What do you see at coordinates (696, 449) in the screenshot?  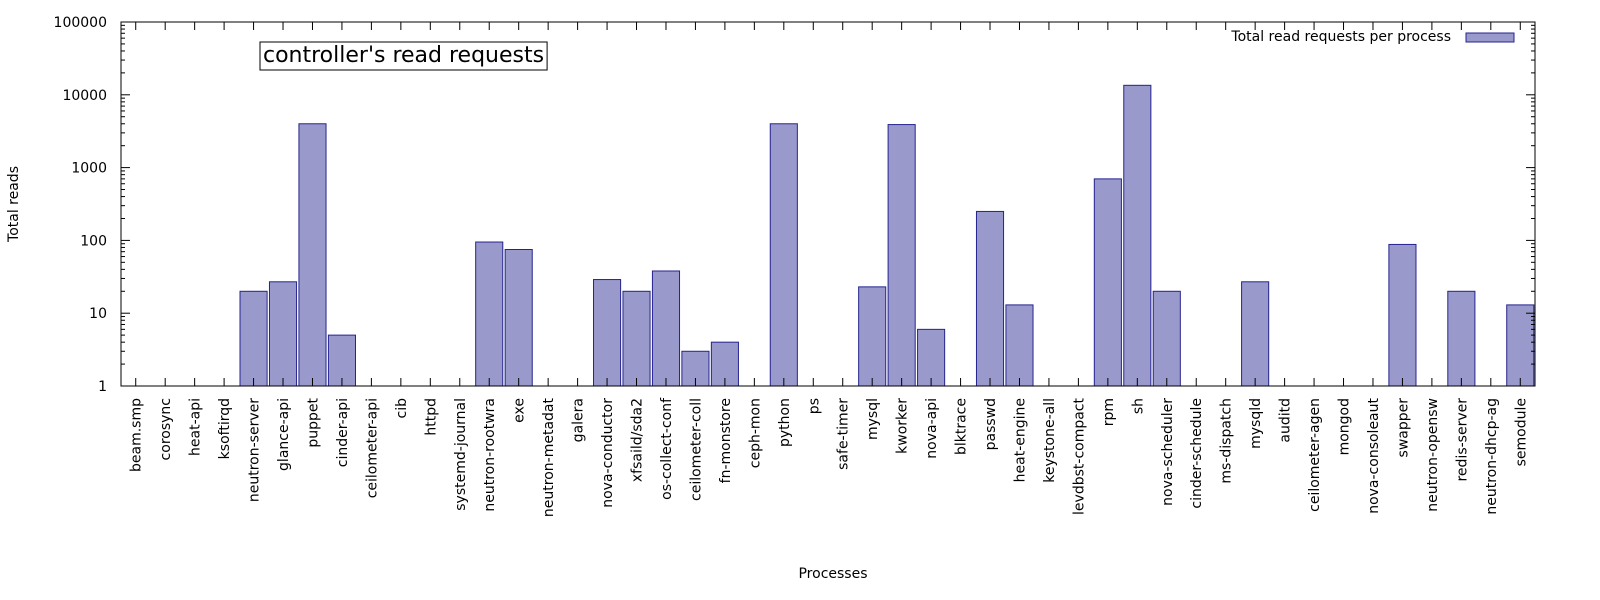 I see `x-tick-label: ceilometer-coll` at bounding box center [696, 449].